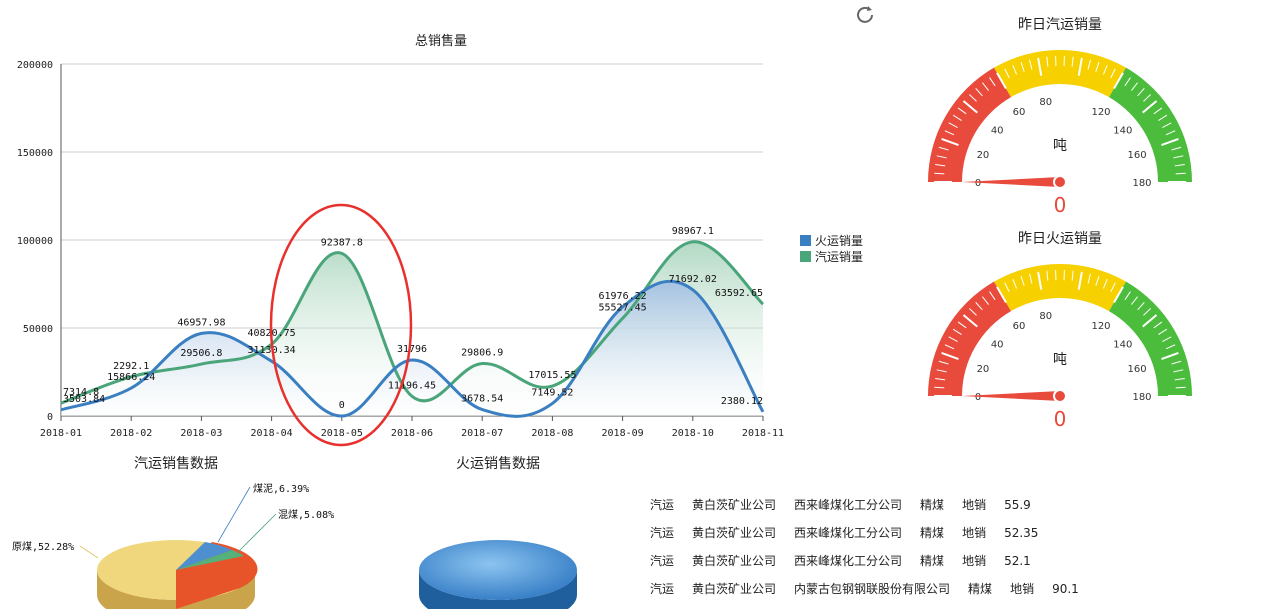 This screenshot has width=1261, height=609. I want to click on data-label: 3503.84, so click(84, 399).